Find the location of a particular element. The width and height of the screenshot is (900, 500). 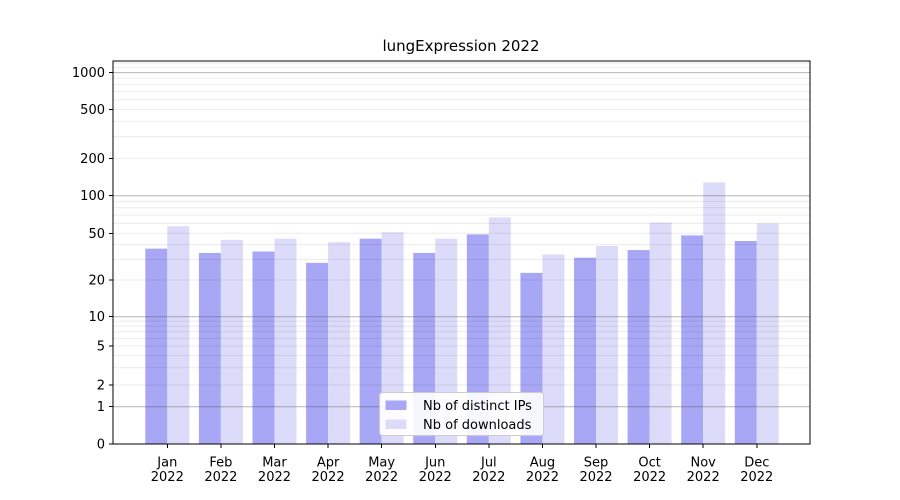

x-tick-label-month: Feb is located at coordinates (220, 463).